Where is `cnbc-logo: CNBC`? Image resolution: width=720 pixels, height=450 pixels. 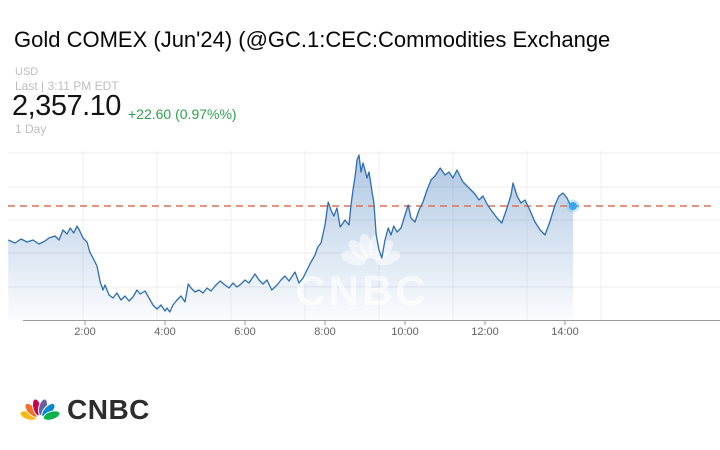 cnbc-logo: CNBC is located at coordinates (85, 407).